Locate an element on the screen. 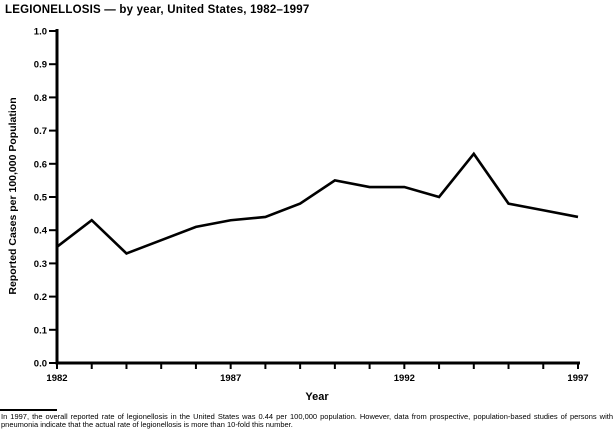  y-tick-label: 0.3 is located at coordinates (40, 264).